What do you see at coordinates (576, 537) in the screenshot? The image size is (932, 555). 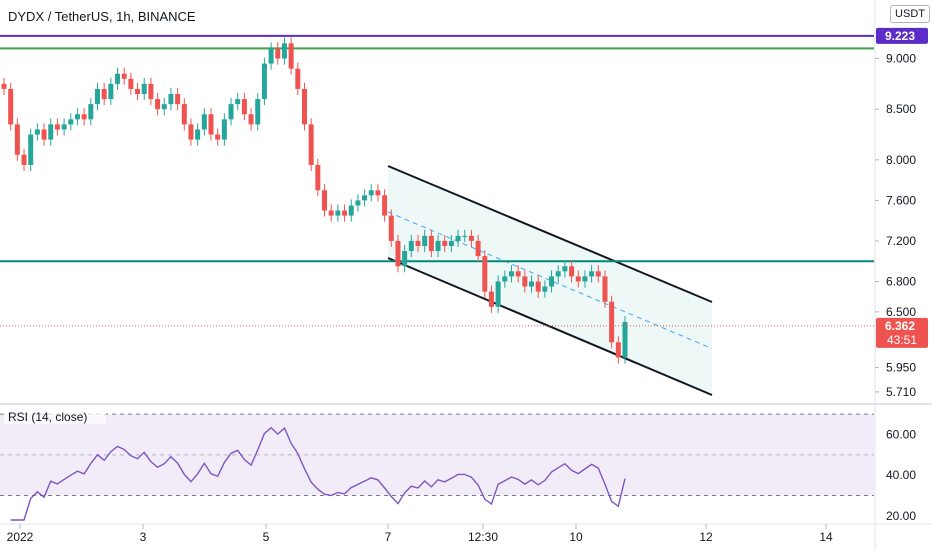 I see `time-axis-label: 10` at bounding box center [576, 537].